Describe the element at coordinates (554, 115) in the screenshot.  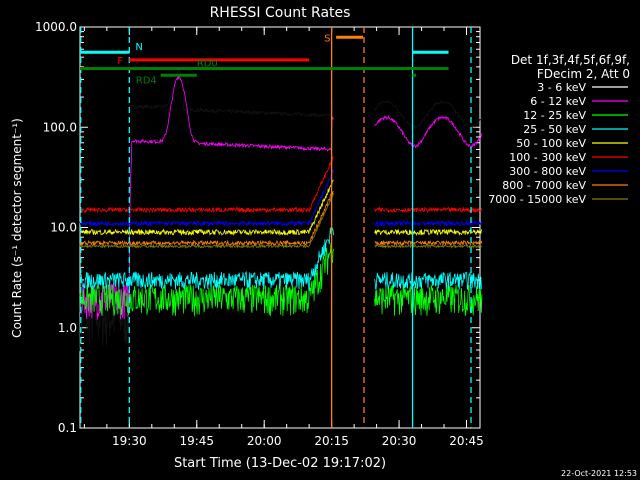
I see `legend-label: 12 - 25 keV` at that location.